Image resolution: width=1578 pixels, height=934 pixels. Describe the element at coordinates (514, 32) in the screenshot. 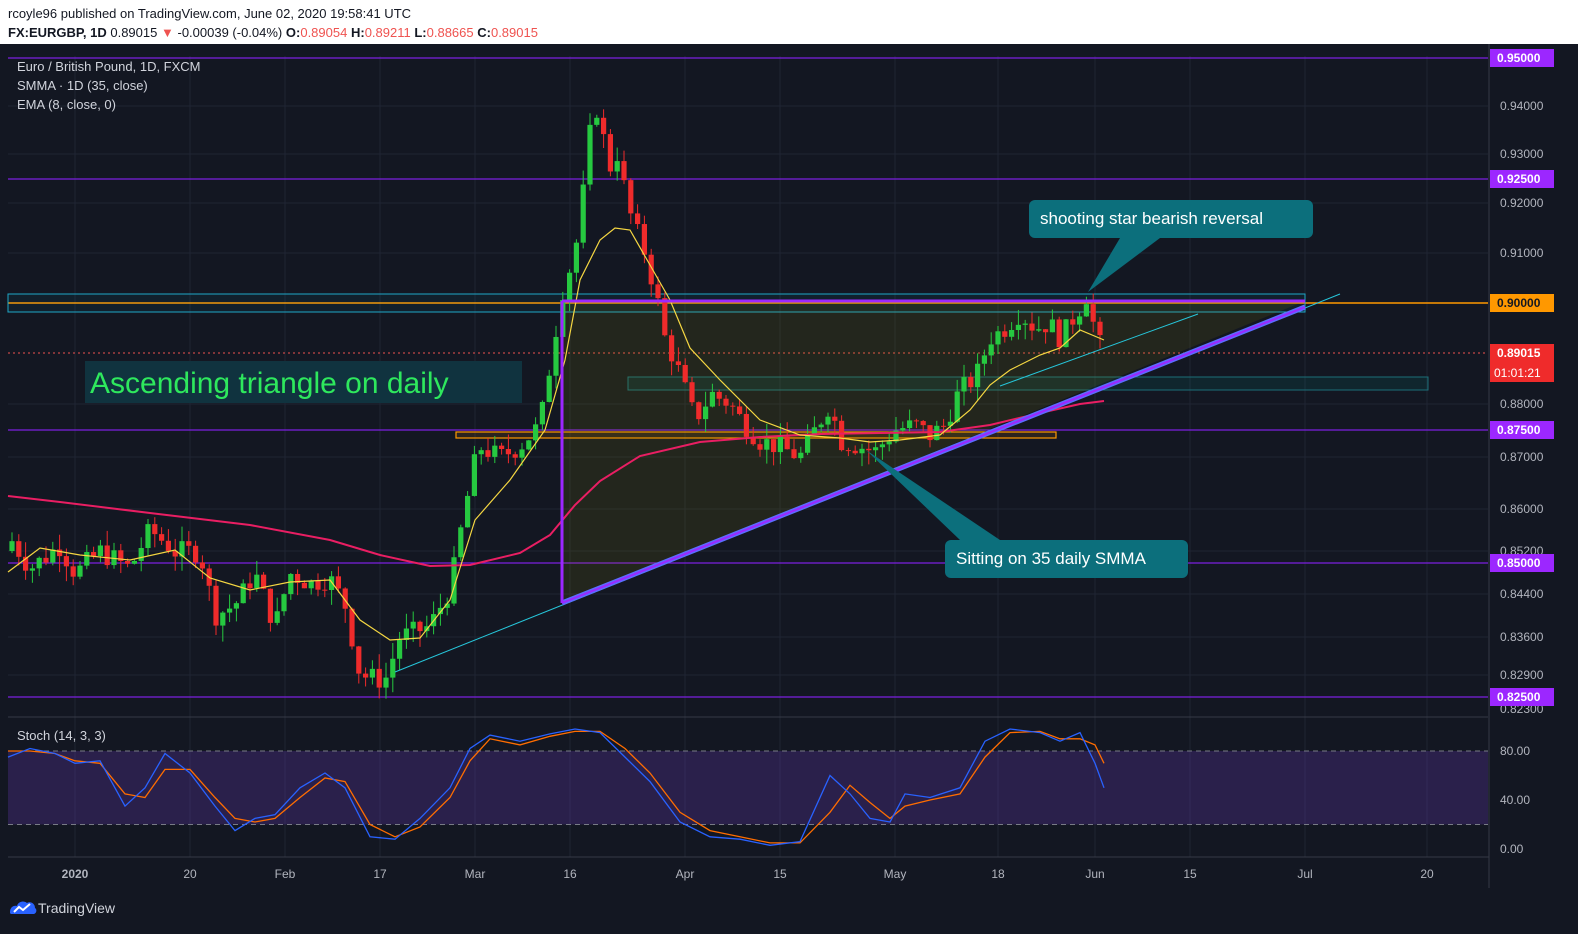

I see `close-value: 0.89015` at that location.